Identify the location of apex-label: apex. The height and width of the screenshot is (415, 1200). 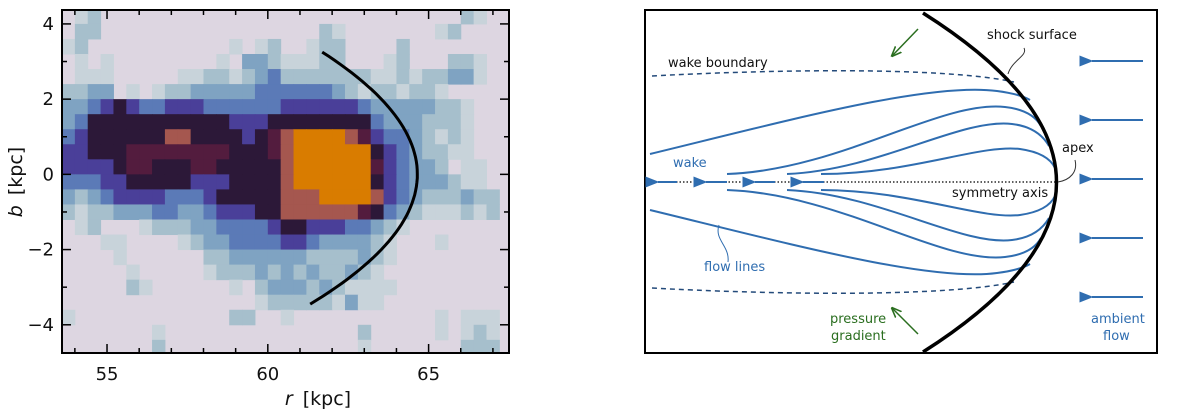
(1078, 148).